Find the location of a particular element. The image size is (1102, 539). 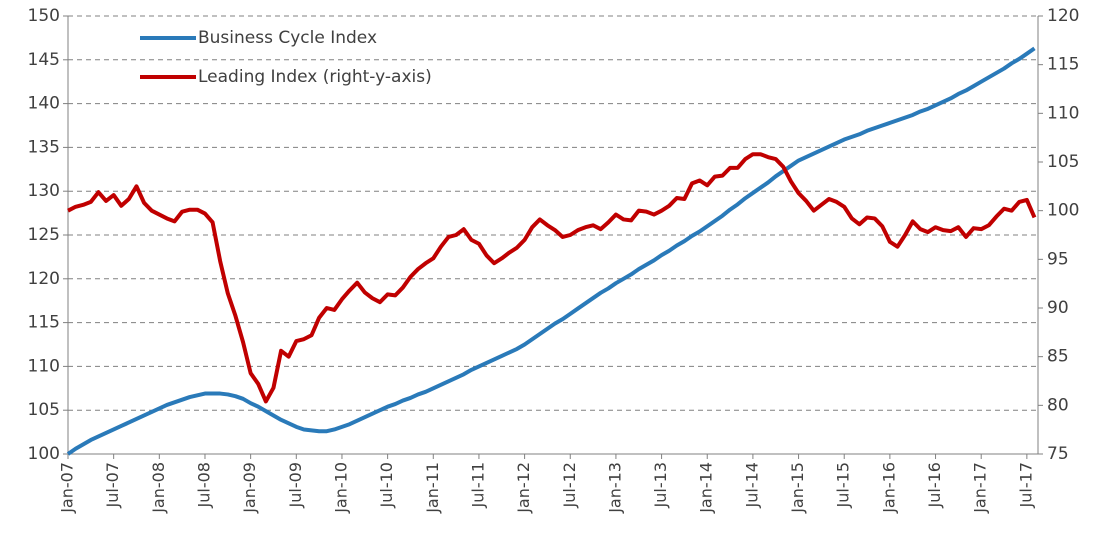

y2-tick-label: 90 is located at coordinates (1058, 308).